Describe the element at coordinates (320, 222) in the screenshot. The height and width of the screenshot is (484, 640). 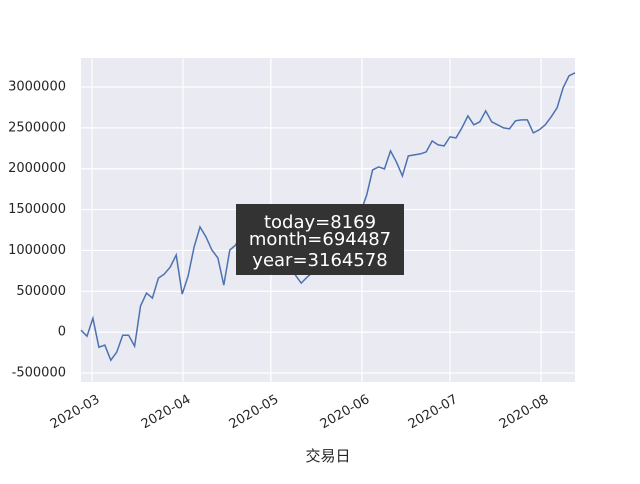
I see `tooltip-line: today=8169` at that location.